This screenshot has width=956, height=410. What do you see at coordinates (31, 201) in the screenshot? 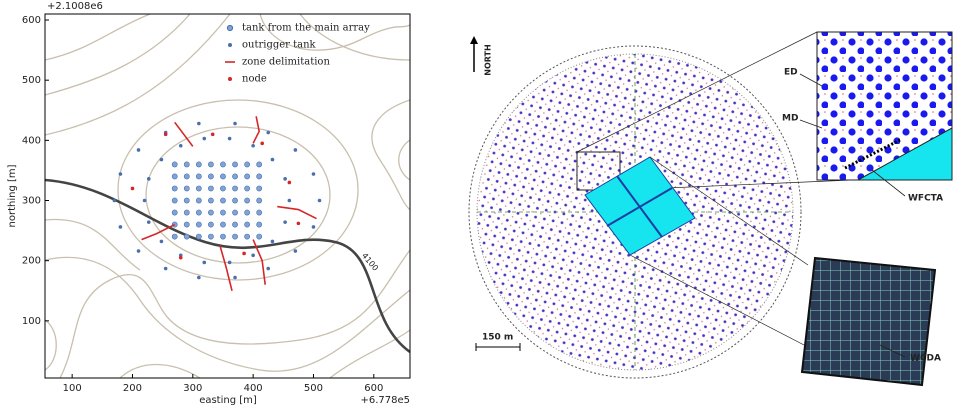
I see `y-tick-label: 300` at bounding box center [31, 201].